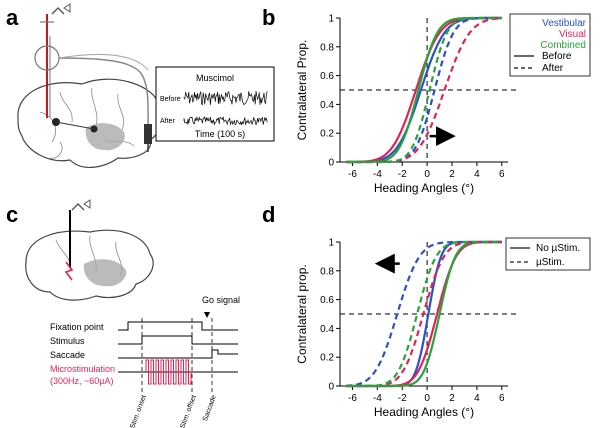 This screenshot has width=600, height=428. I want to click on chart-d-ytick-label: 0, so click(331, 387).